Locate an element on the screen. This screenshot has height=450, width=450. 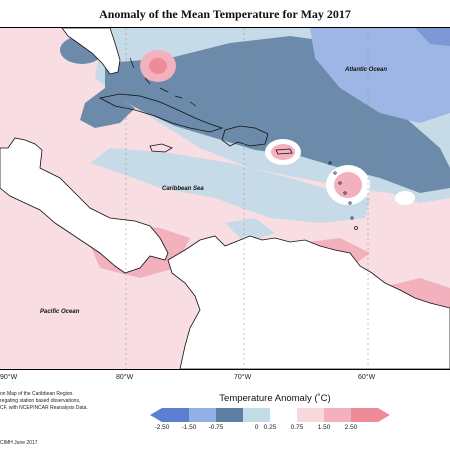
legend-tick-label: 2.50 is located at coordinates (351, 427).